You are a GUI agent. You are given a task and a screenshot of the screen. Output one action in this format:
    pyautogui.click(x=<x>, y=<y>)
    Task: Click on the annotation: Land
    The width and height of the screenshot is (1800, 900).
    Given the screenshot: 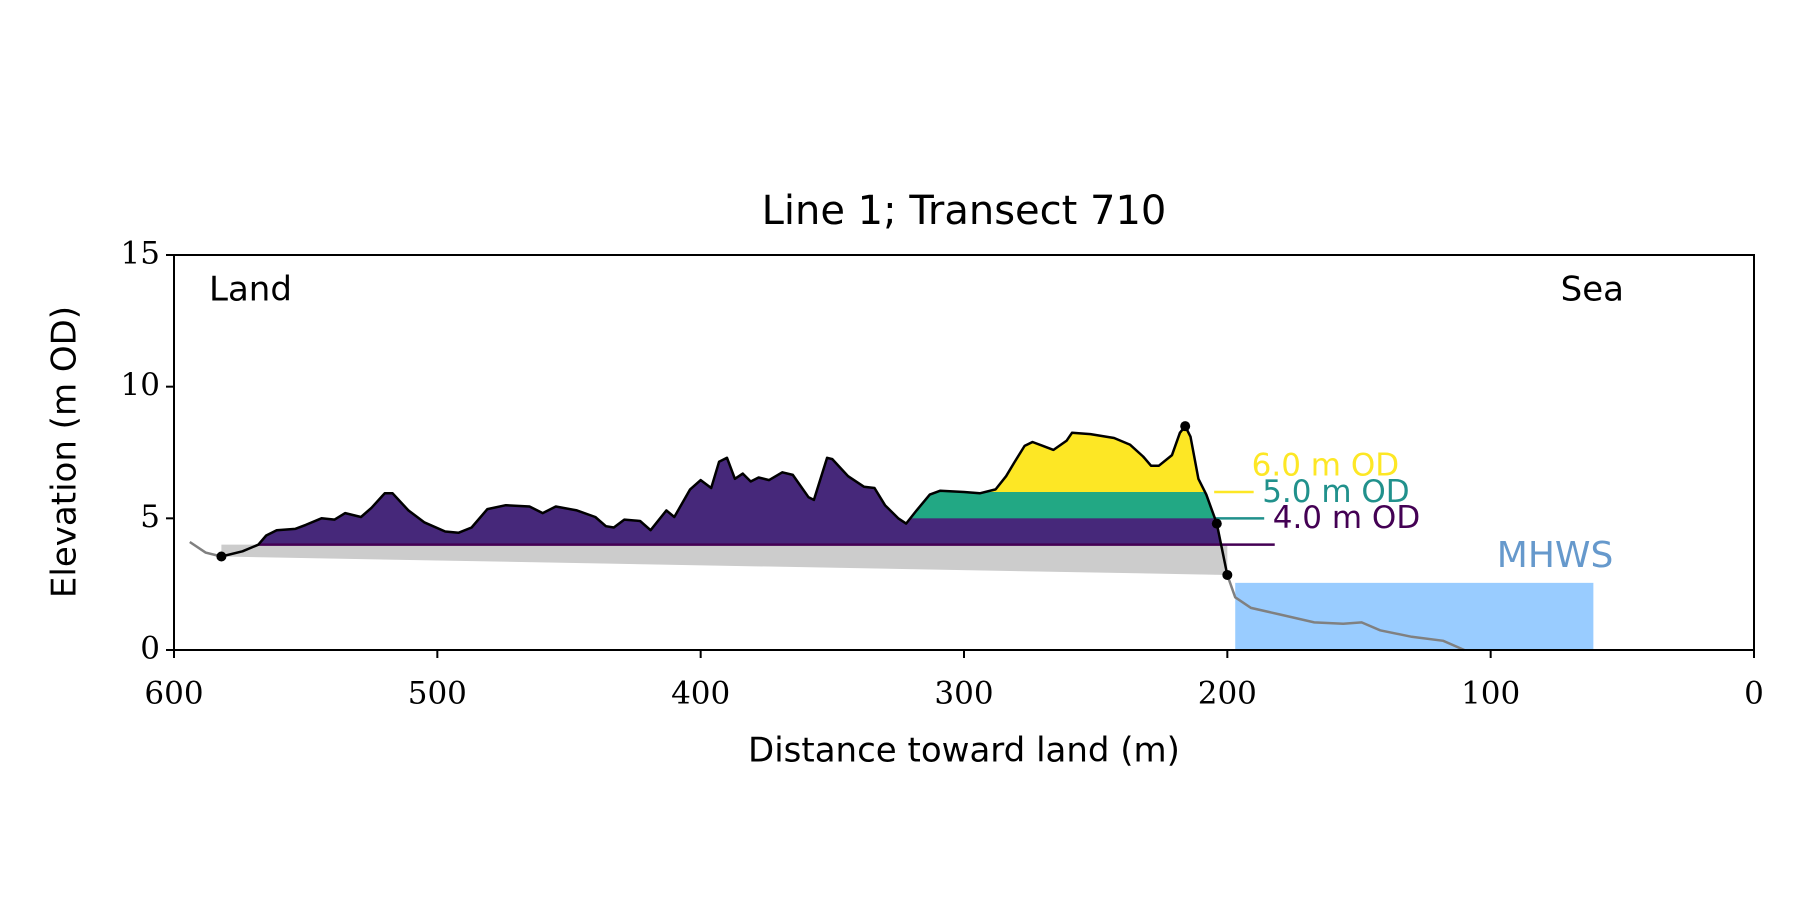 What is the action you would take?
    pyautogui.click(x=250, y=290)
    